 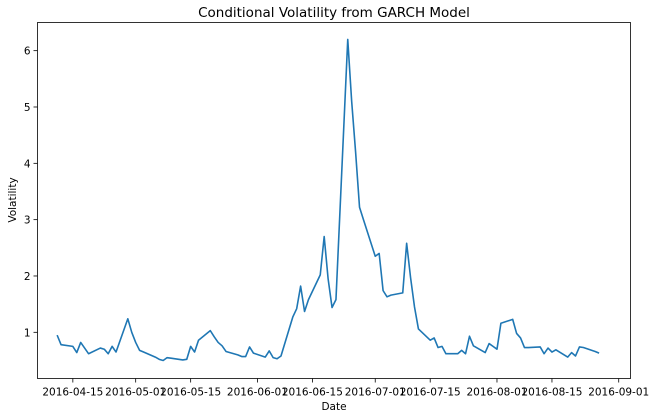 I want to click on x-tick-label: 2016-05-15, so click(x=190, y=393).